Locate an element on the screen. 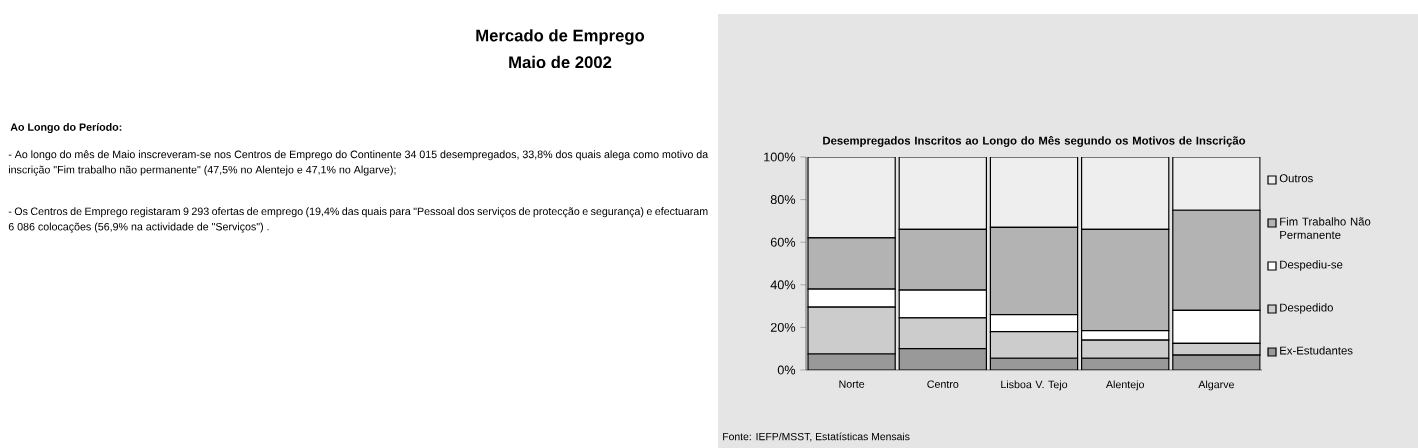 This screenshot has width=1418, height=448. text: - Os Centros de Emprego registaram 9 293 ofertas de emprego (19,4% das quais para "Pessoal dos serviços de protecção e segurança) e efectuaram 6 086 colocações (56,9% na actividade de "Serviços") . is located at coordinates (358, 220).